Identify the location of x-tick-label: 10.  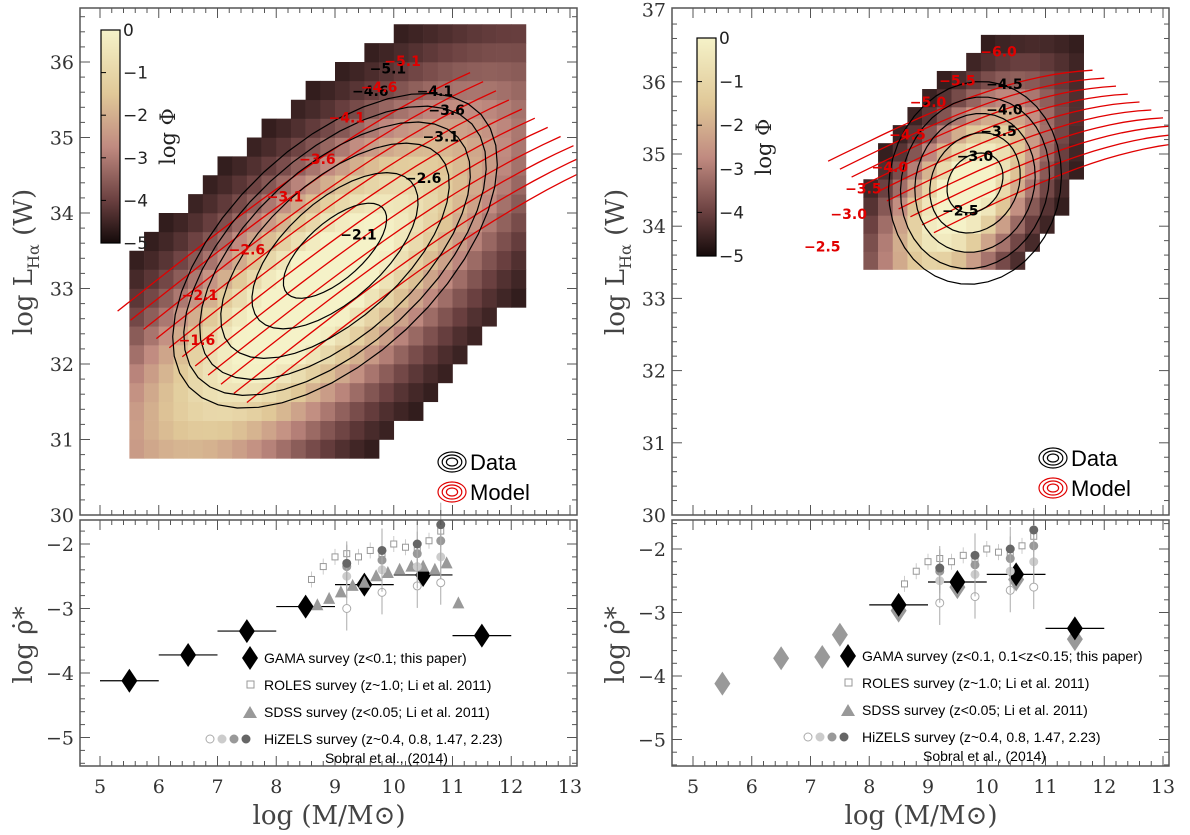
(987, 787).